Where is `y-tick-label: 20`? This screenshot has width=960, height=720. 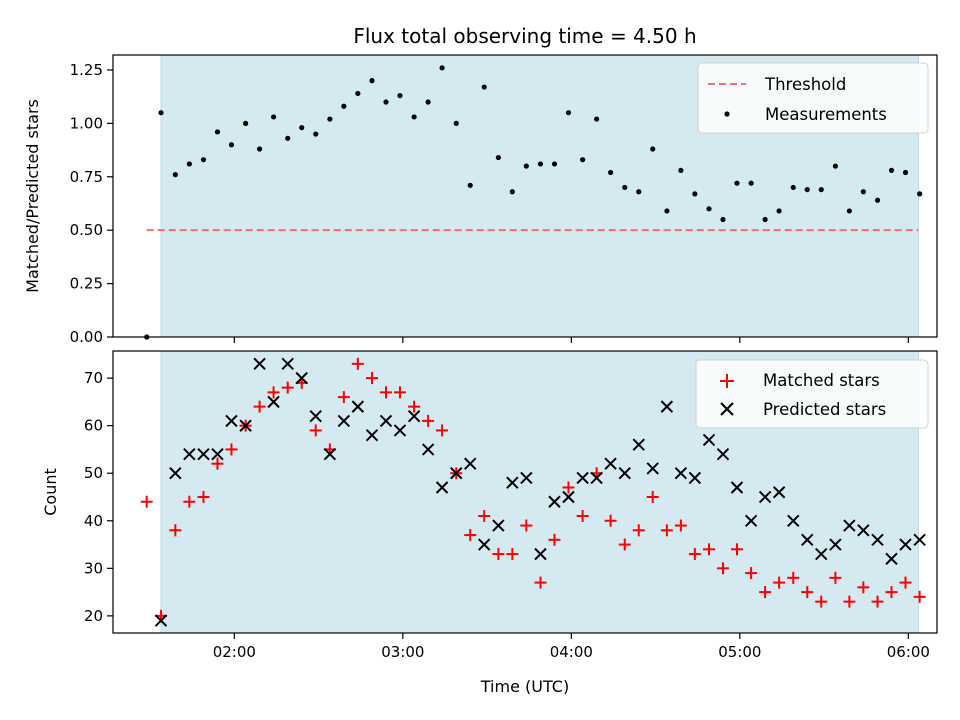 y-tick-label: 20 is located at coordinates (93, 616).